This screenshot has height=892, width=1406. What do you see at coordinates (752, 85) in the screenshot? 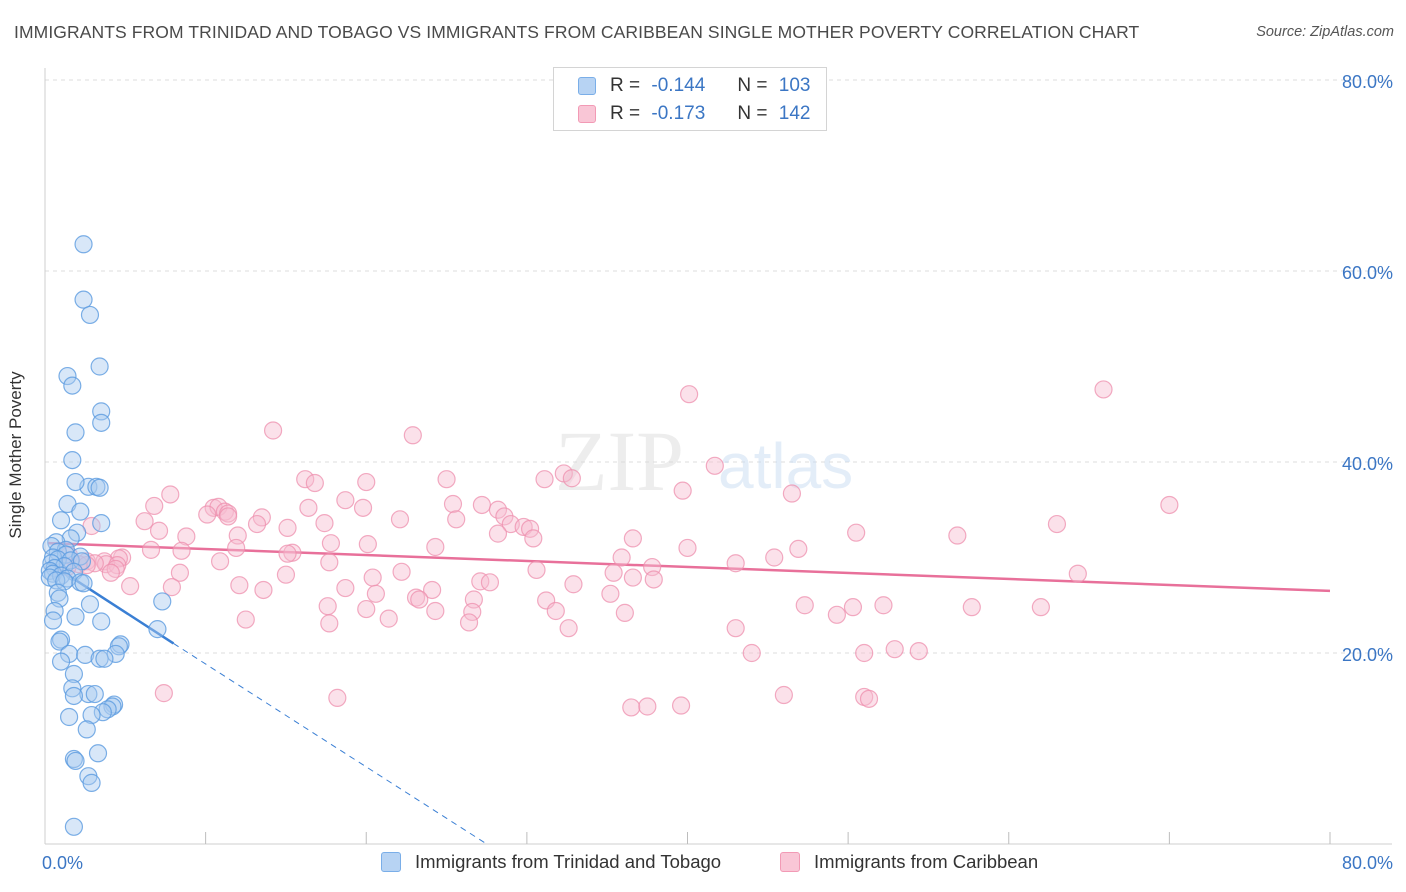
I see `n-label: N =` at bounding box center [752, 85].